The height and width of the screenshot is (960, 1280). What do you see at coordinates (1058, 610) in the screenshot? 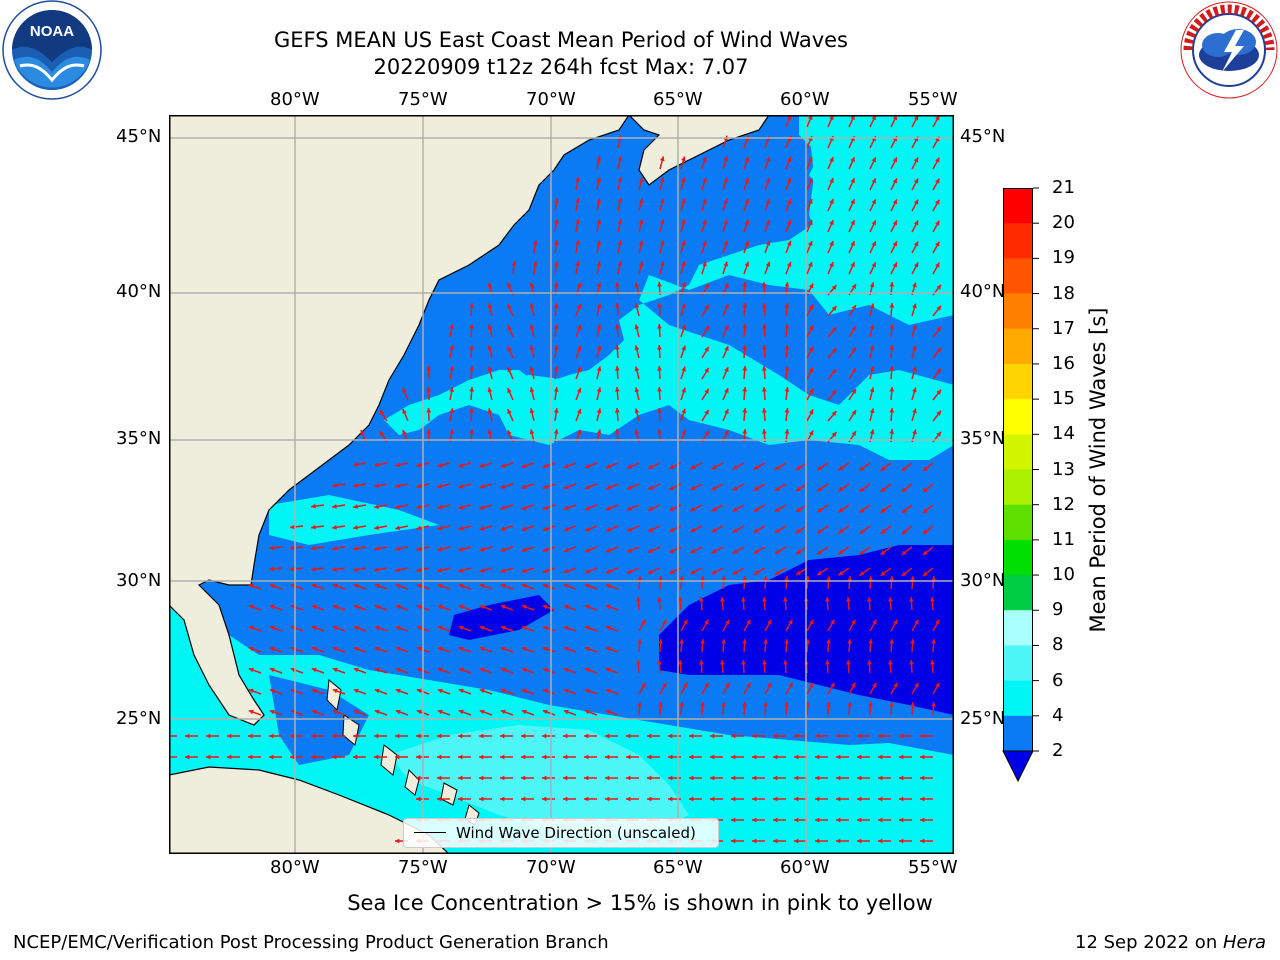
I see `colorbar-tick-label: 9` at bounding box center [1058, 610].